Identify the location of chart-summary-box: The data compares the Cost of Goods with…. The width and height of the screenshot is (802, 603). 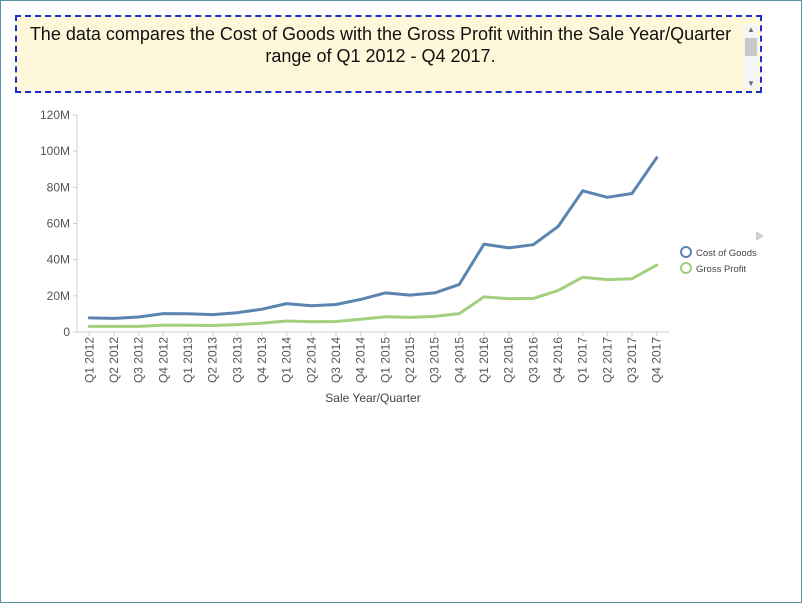
(388, 54).